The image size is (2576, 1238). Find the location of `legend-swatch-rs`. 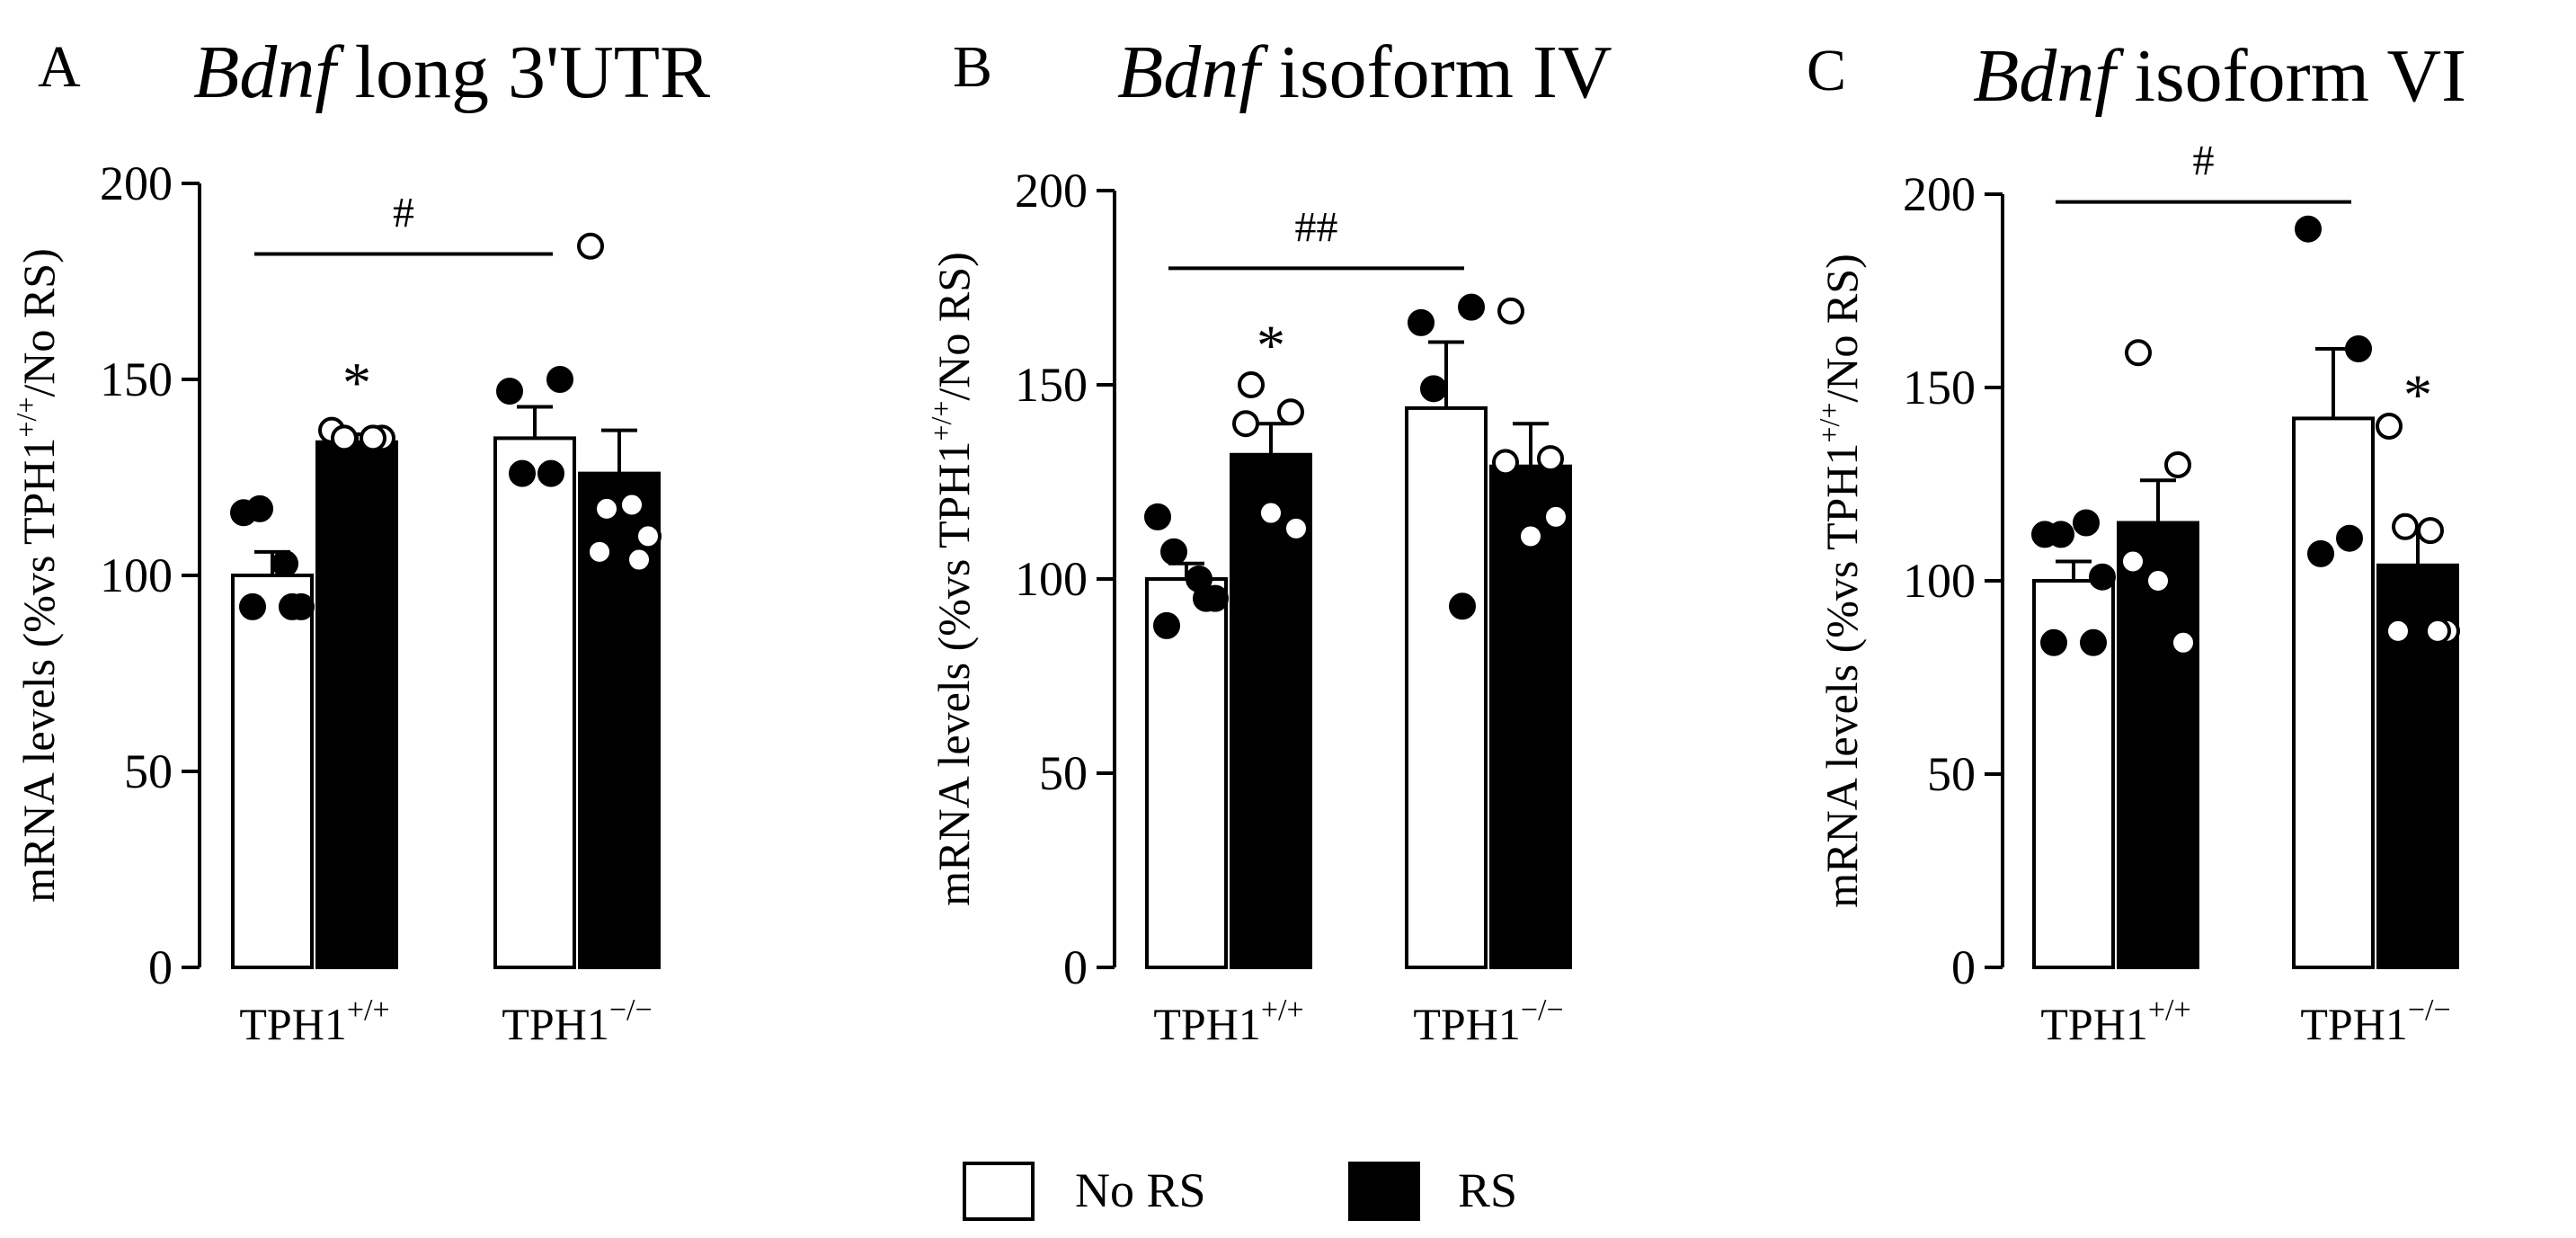

legend-swatch-rs is located at coordinates (1384, 1191).